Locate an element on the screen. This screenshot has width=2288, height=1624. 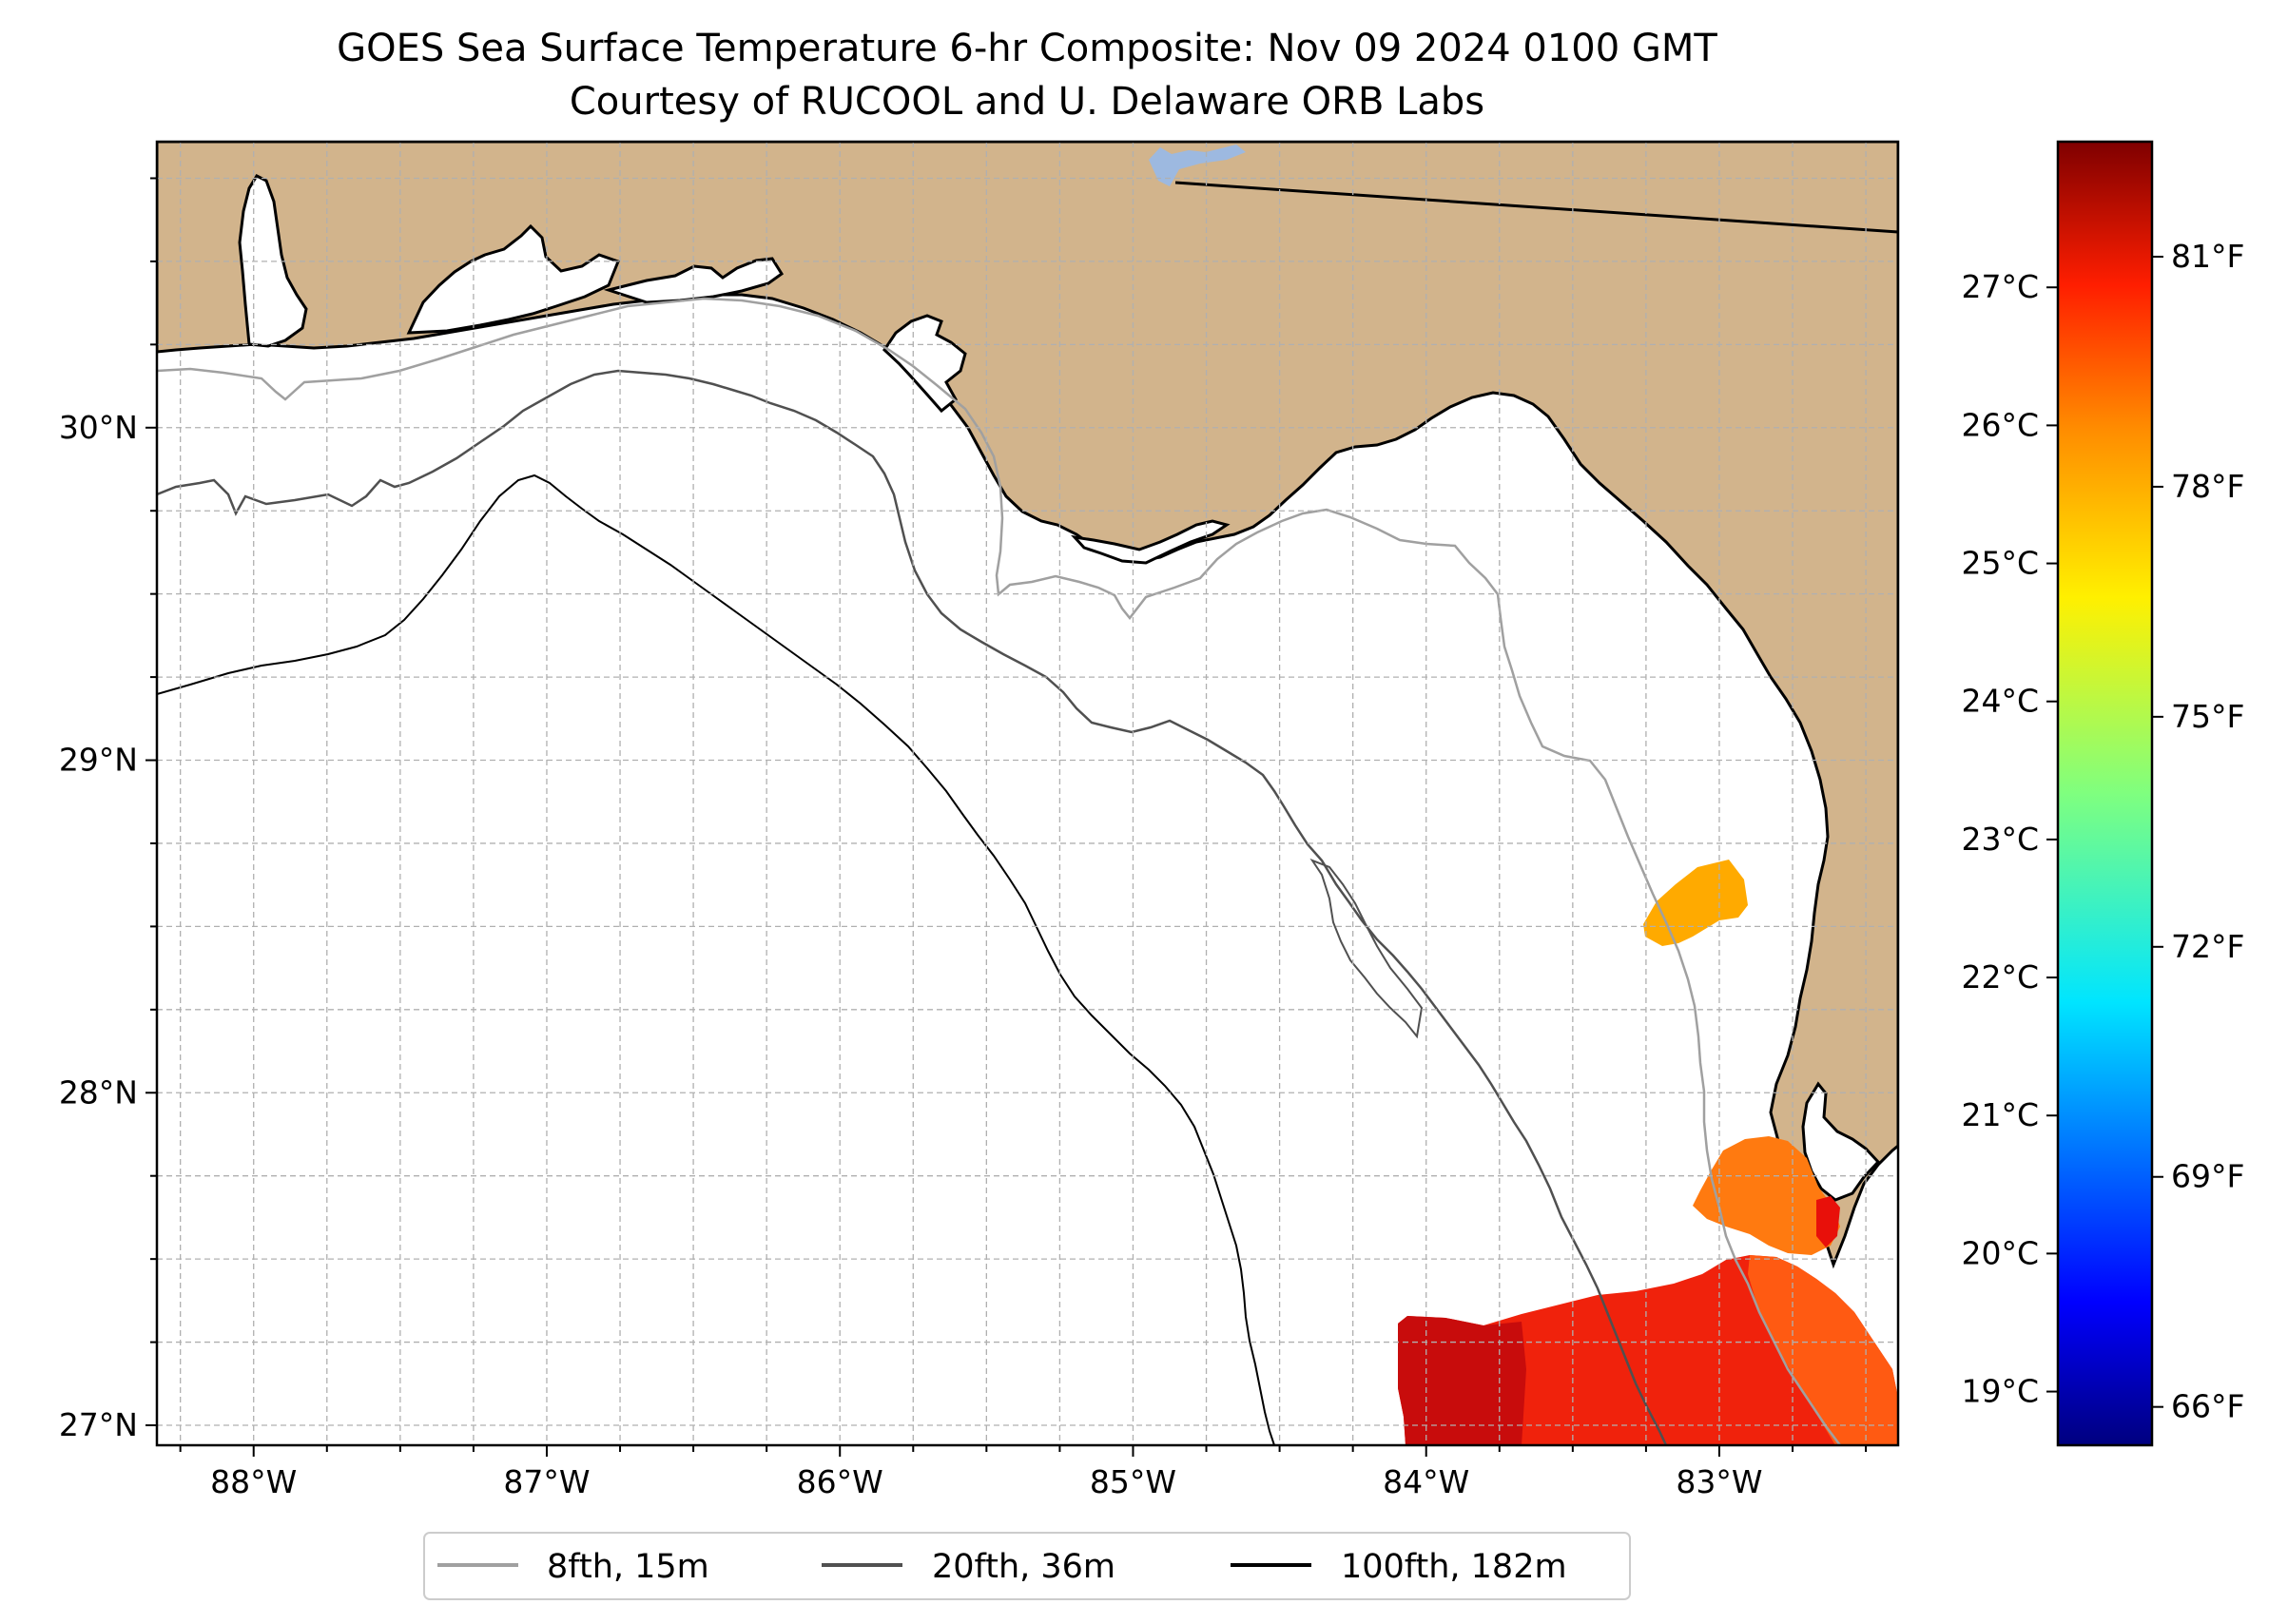
fahrenheit-tick-label: 78°F is located at coordinates (2207, 486).